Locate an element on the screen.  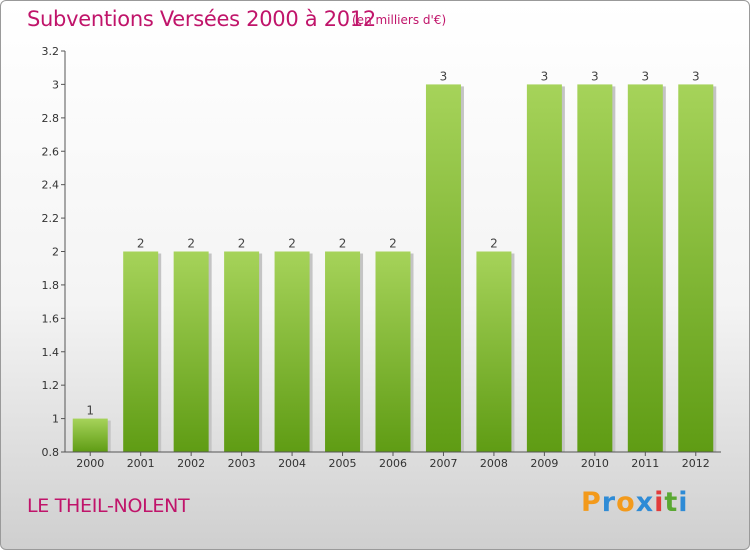
x-tick-label: 2010 is located at coordinates (595, 463).